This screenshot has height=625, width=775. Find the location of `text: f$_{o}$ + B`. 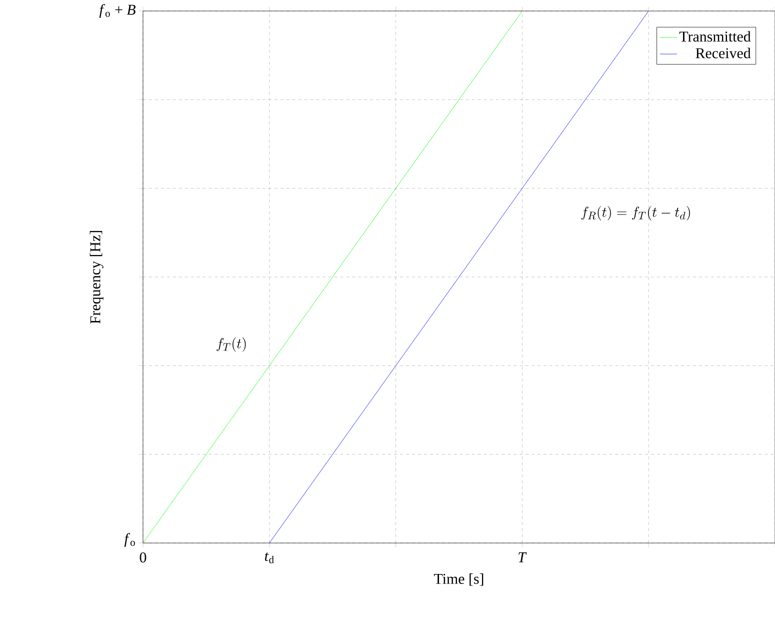

text: f$_{o}$ + B is located at coordinates (117, 11).